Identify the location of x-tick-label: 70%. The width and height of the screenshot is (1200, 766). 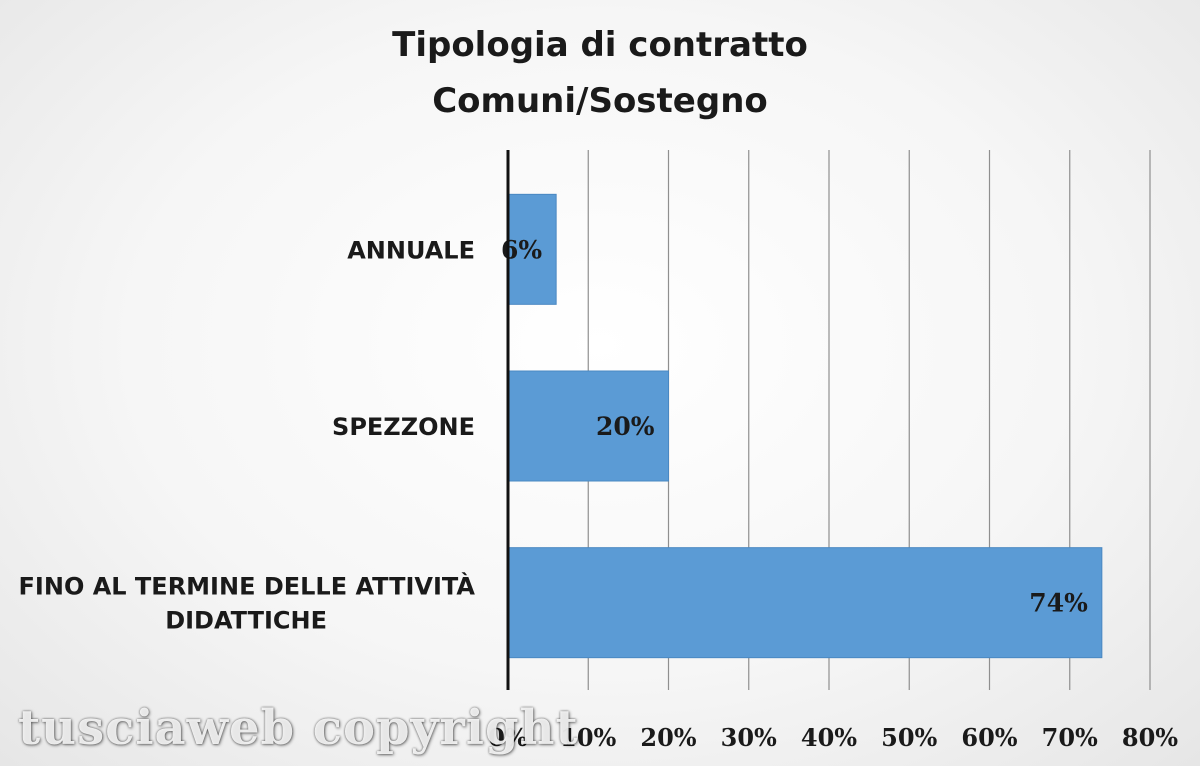
(1070, 737).